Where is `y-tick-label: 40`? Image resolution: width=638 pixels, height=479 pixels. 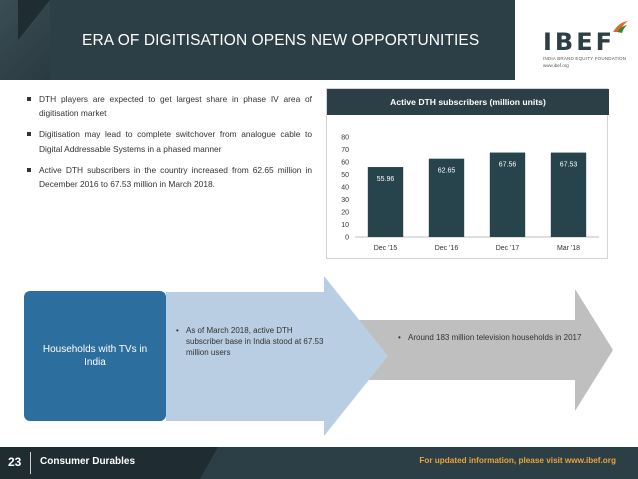
y-tick-label: 40 is located at coordinates (345, 188).